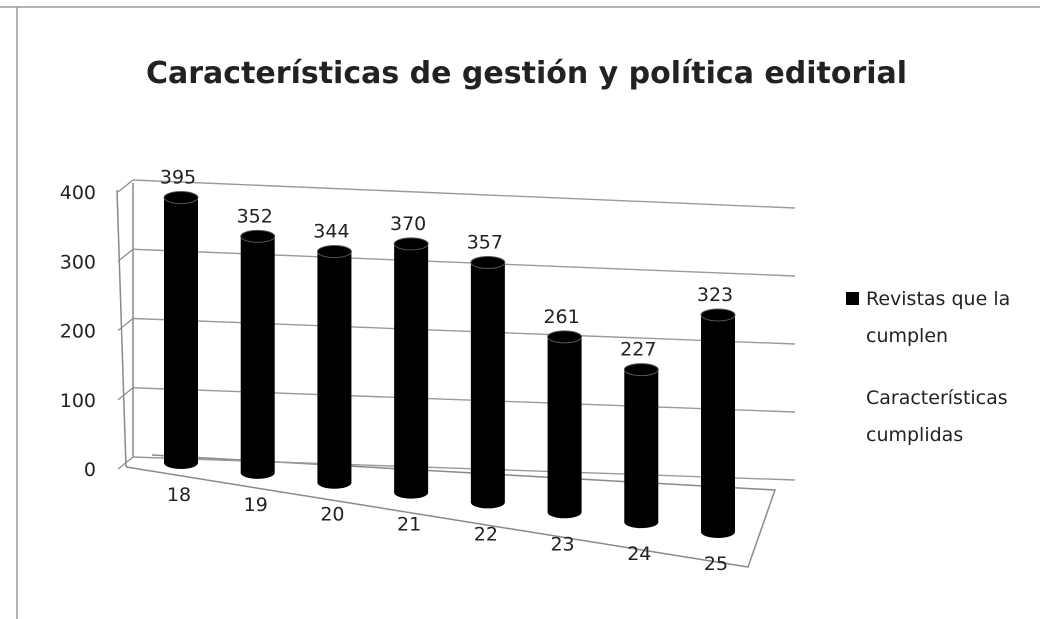 This screenshot has width=1040, height=619. I want to click on y-tick-label: 400, so click(78, 193).